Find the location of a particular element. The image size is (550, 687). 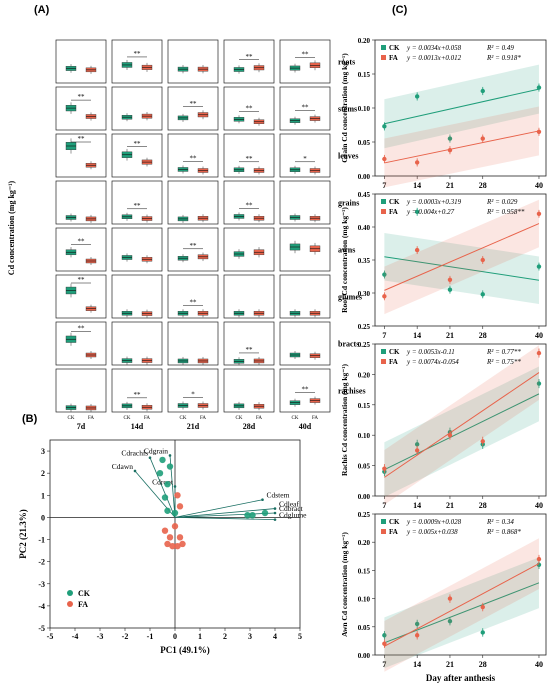

significance-mark: * is located at coordinates (305, 159).